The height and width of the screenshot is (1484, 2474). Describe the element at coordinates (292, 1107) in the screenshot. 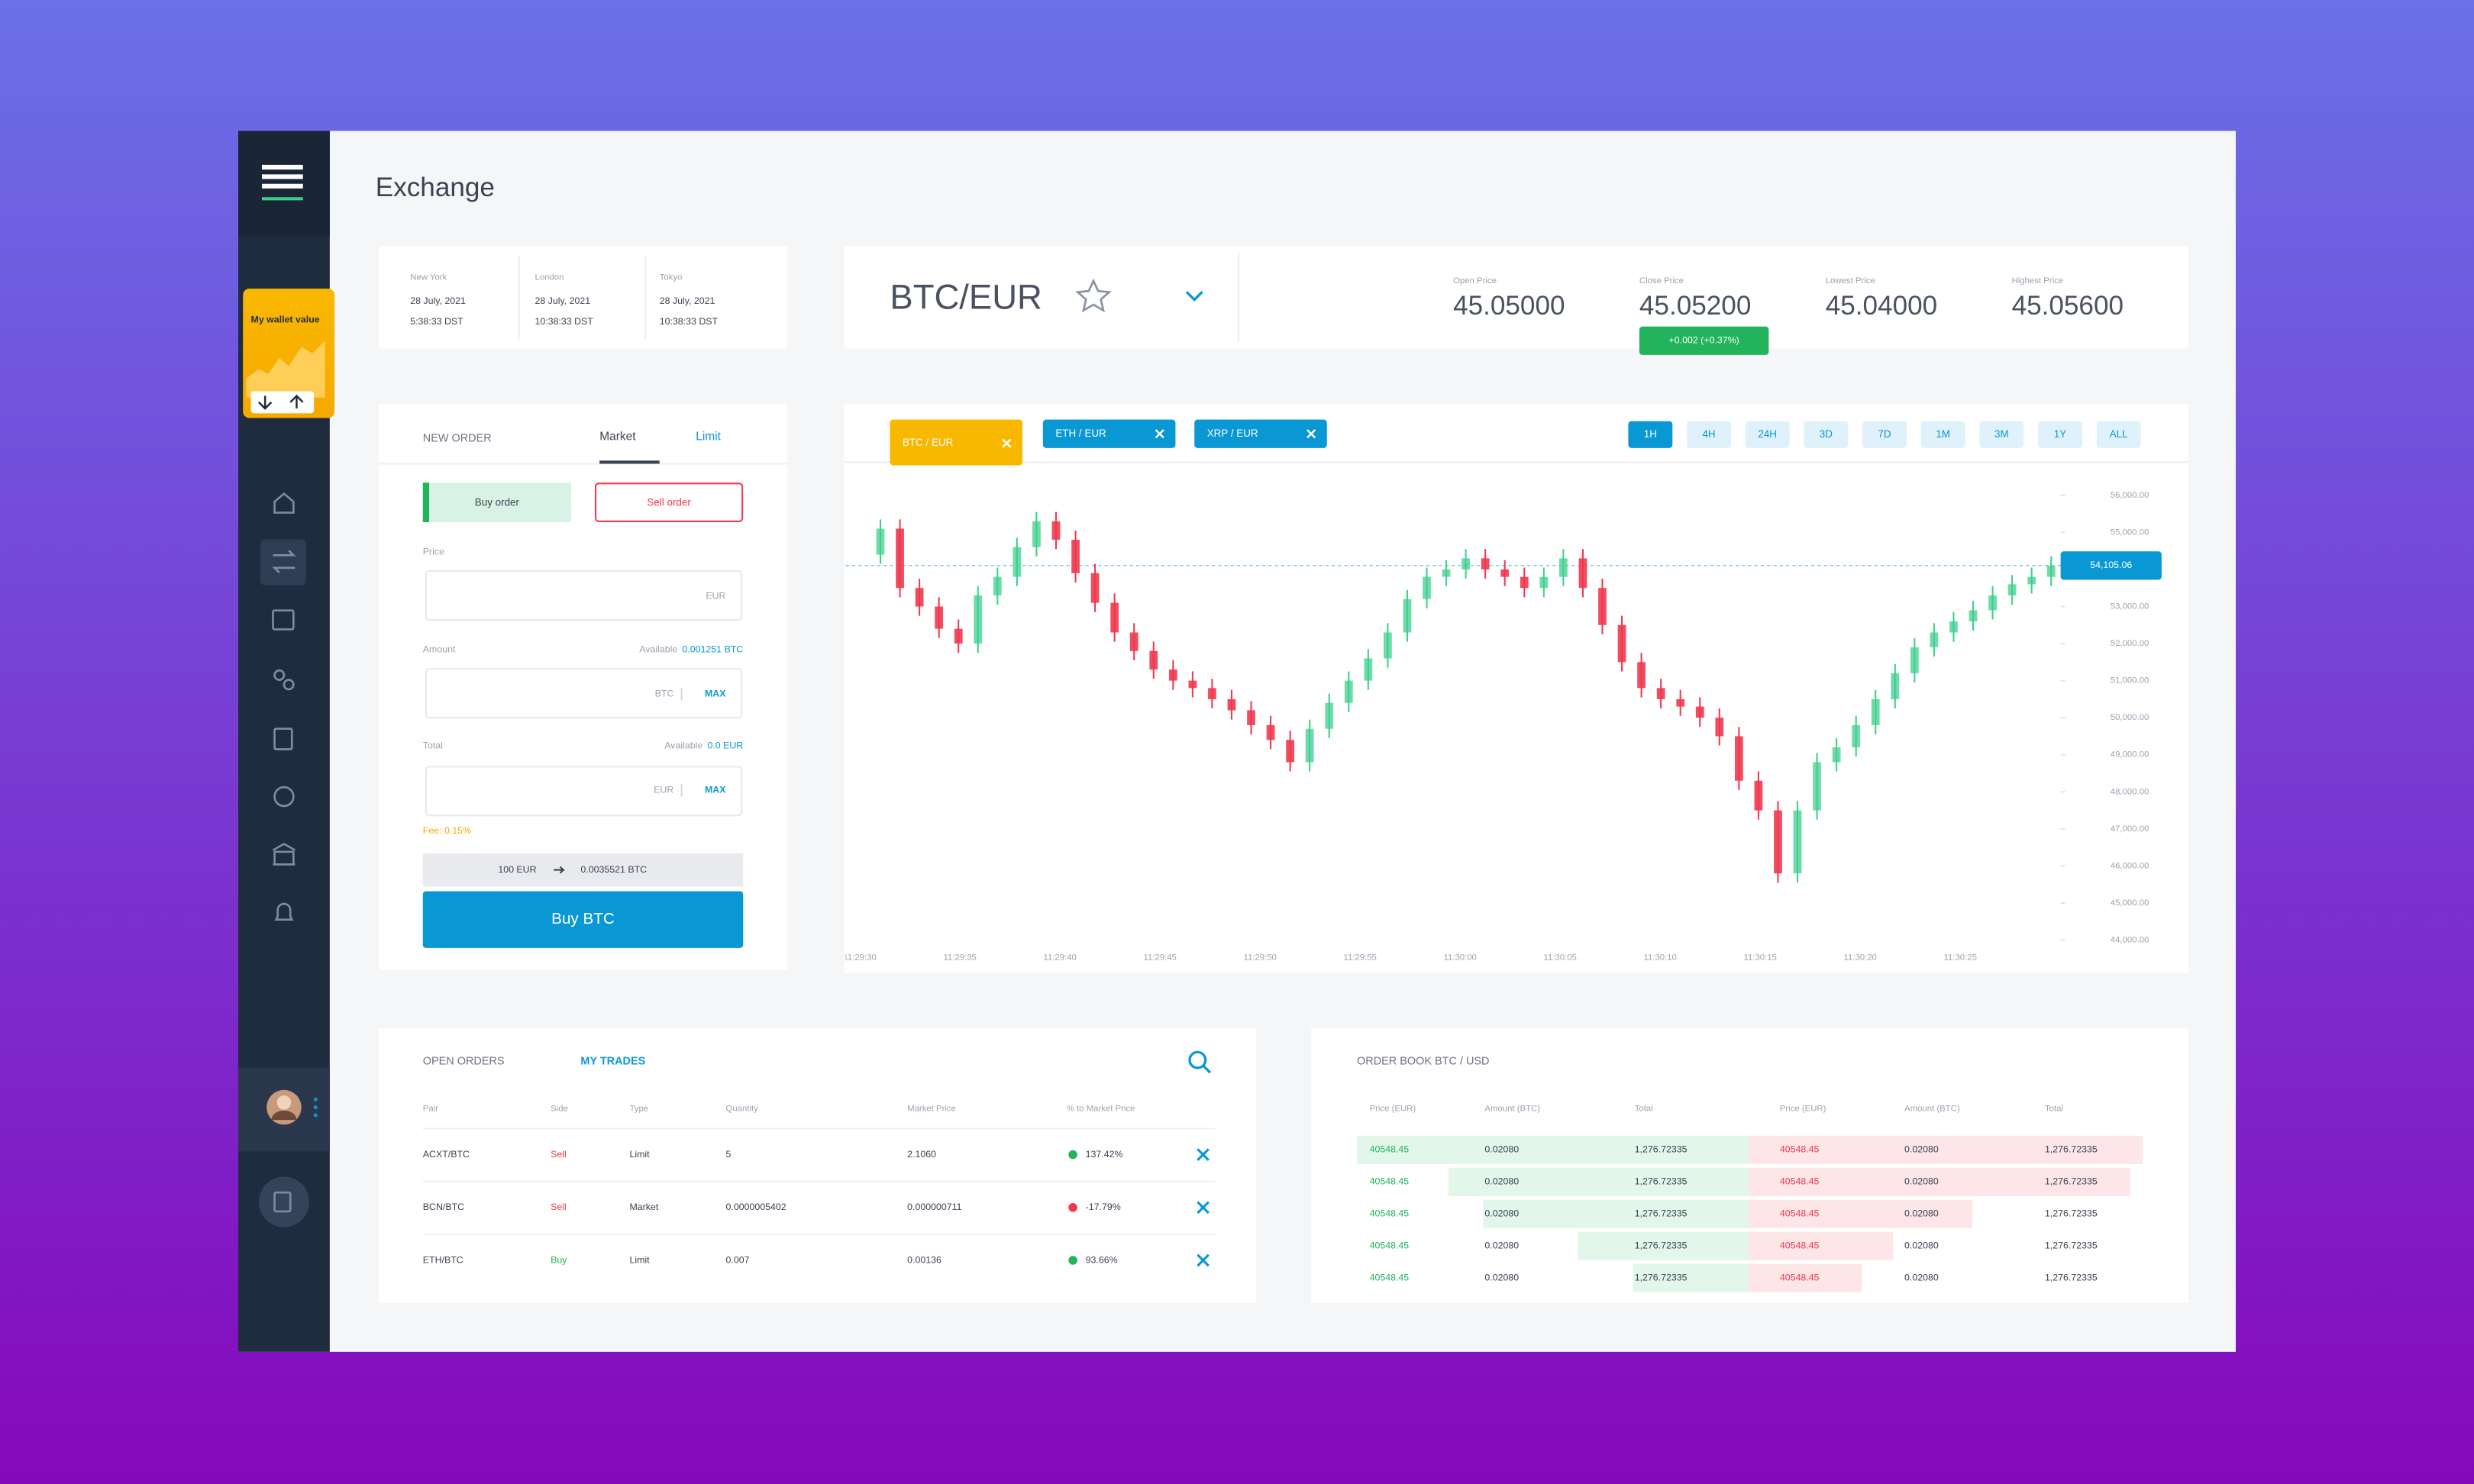

I see `avatar` at that location.